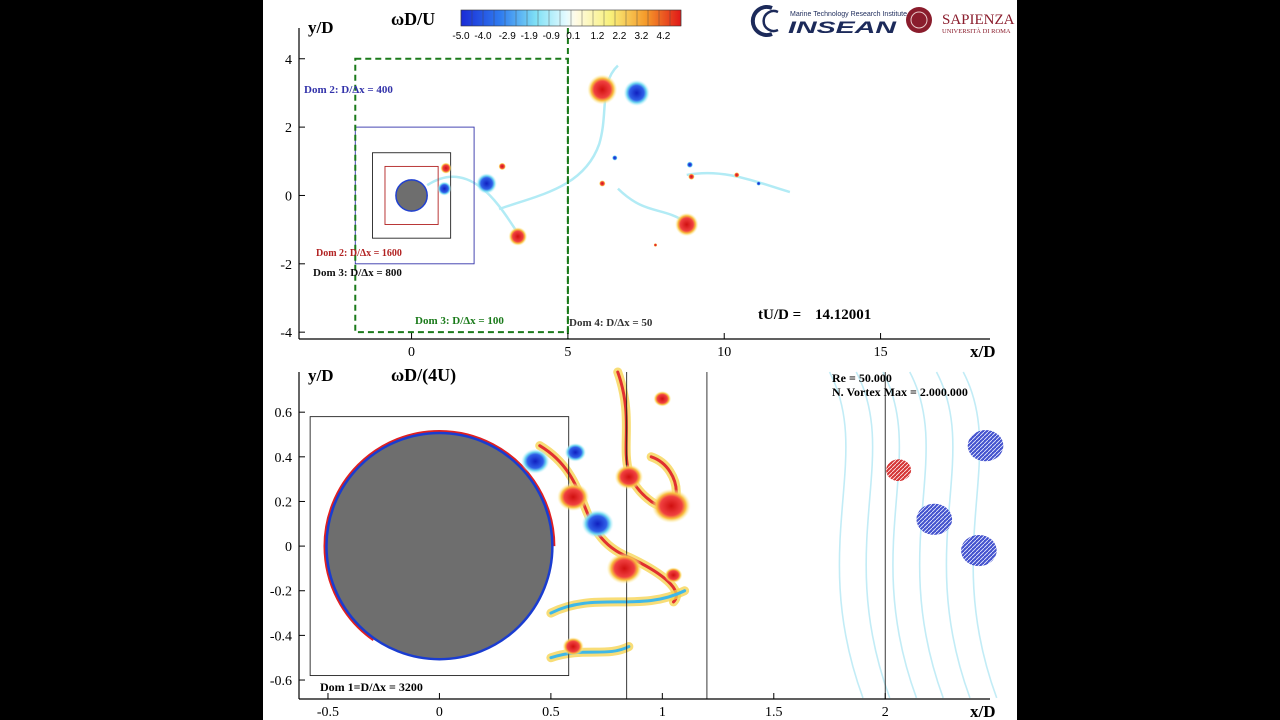  I want to click on x-tick-label: 0.5, so click(551, 712).